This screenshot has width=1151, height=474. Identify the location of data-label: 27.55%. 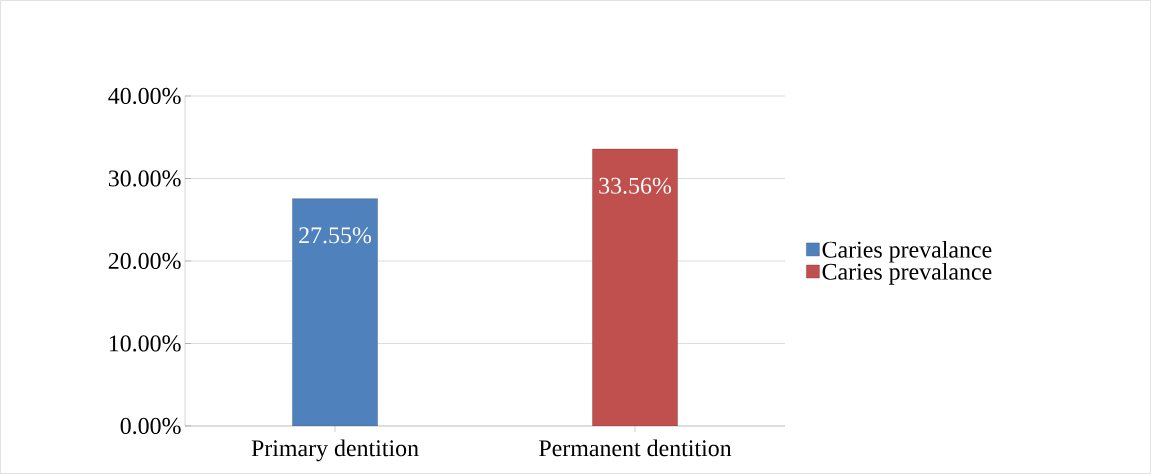
(335, 235).